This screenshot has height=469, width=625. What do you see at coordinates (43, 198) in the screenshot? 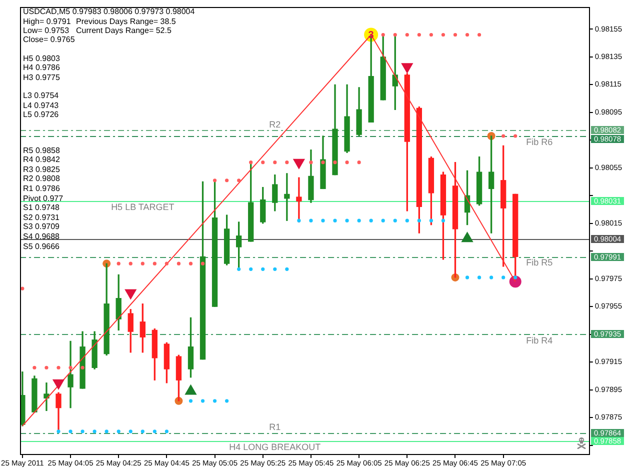
I see `annotation: Pivot 0.977` at bounding box center [43, 198].